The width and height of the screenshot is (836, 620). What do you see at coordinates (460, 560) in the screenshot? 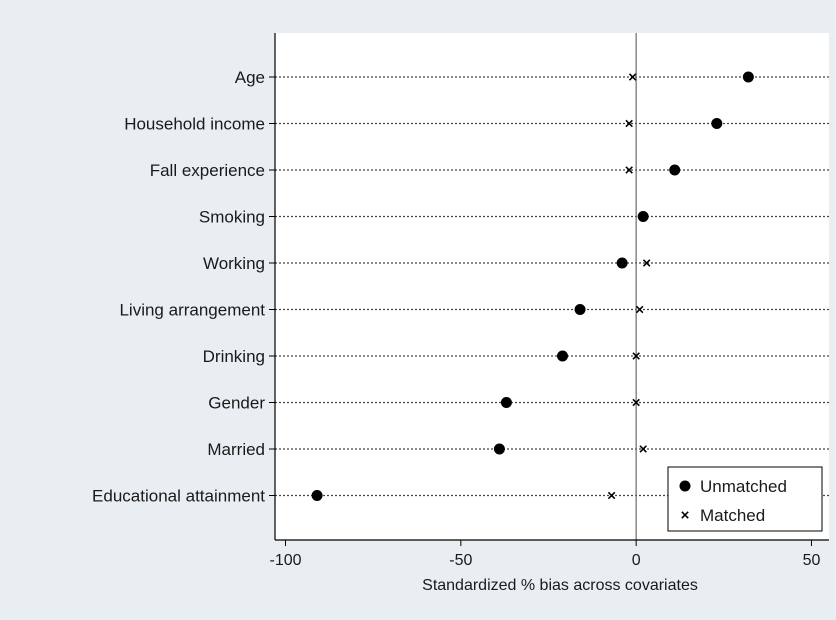
I see `x-tick-label: -50` at bounding box center [460, 560].